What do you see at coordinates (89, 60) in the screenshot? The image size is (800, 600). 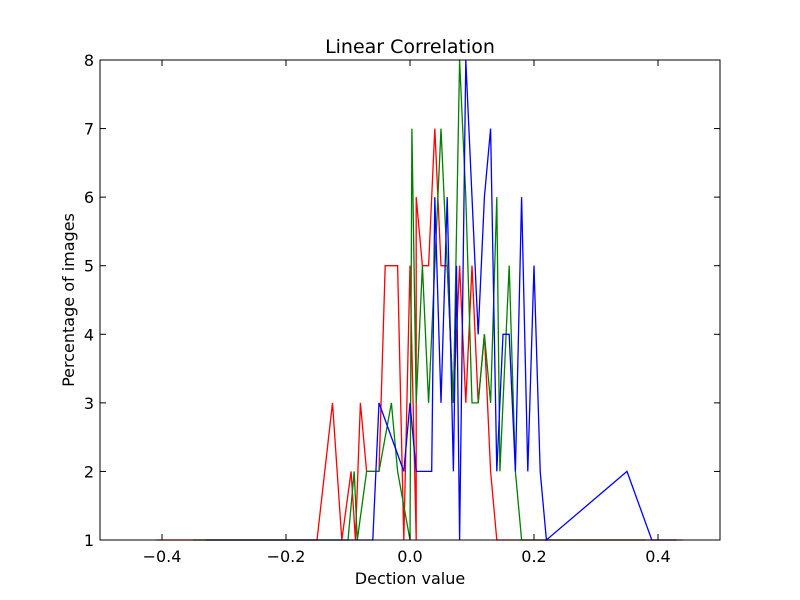 I see `y-tick-label: 8` at bounding box center [89, 60].